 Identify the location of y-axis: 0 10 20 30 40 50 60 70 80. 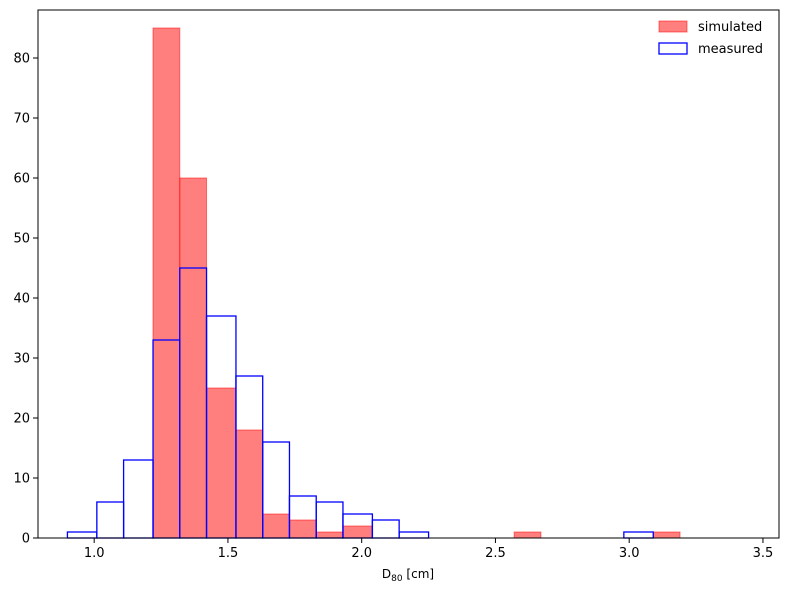
(25, 299).